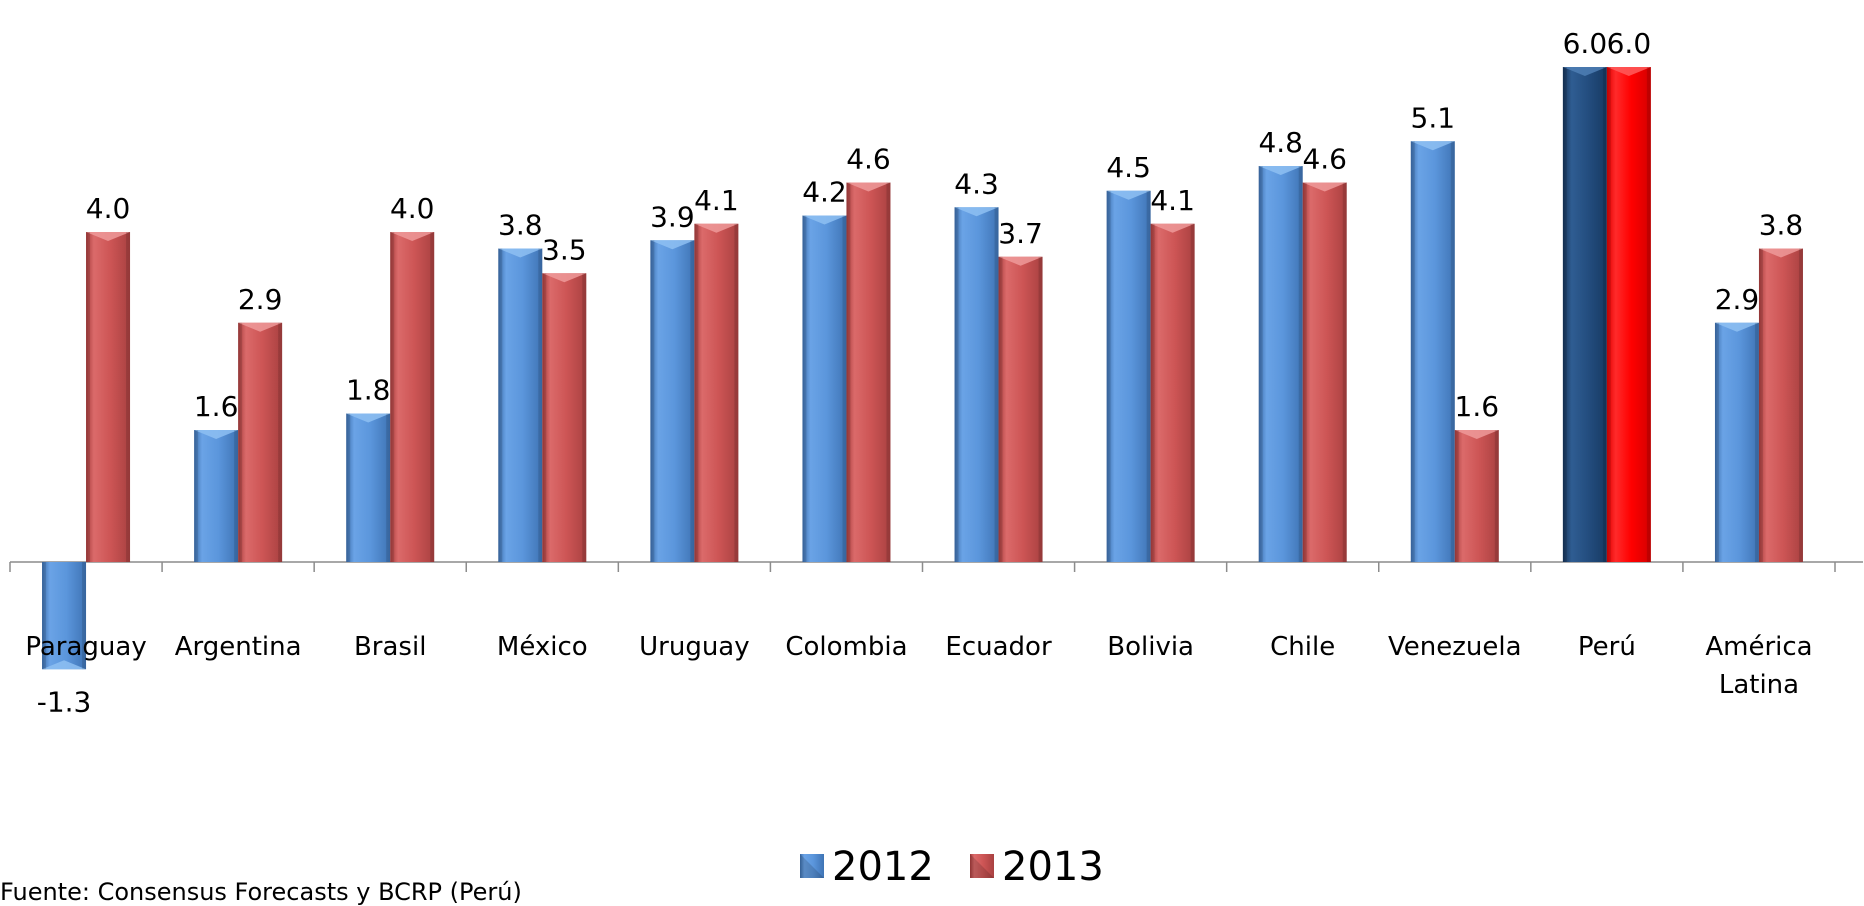 The height and width of the screenshot is (906, 1864). What do you see at coordinates (812, 866) in the screenshot?
I see `legend-swatch-2012` at bounding box center [812, 866].